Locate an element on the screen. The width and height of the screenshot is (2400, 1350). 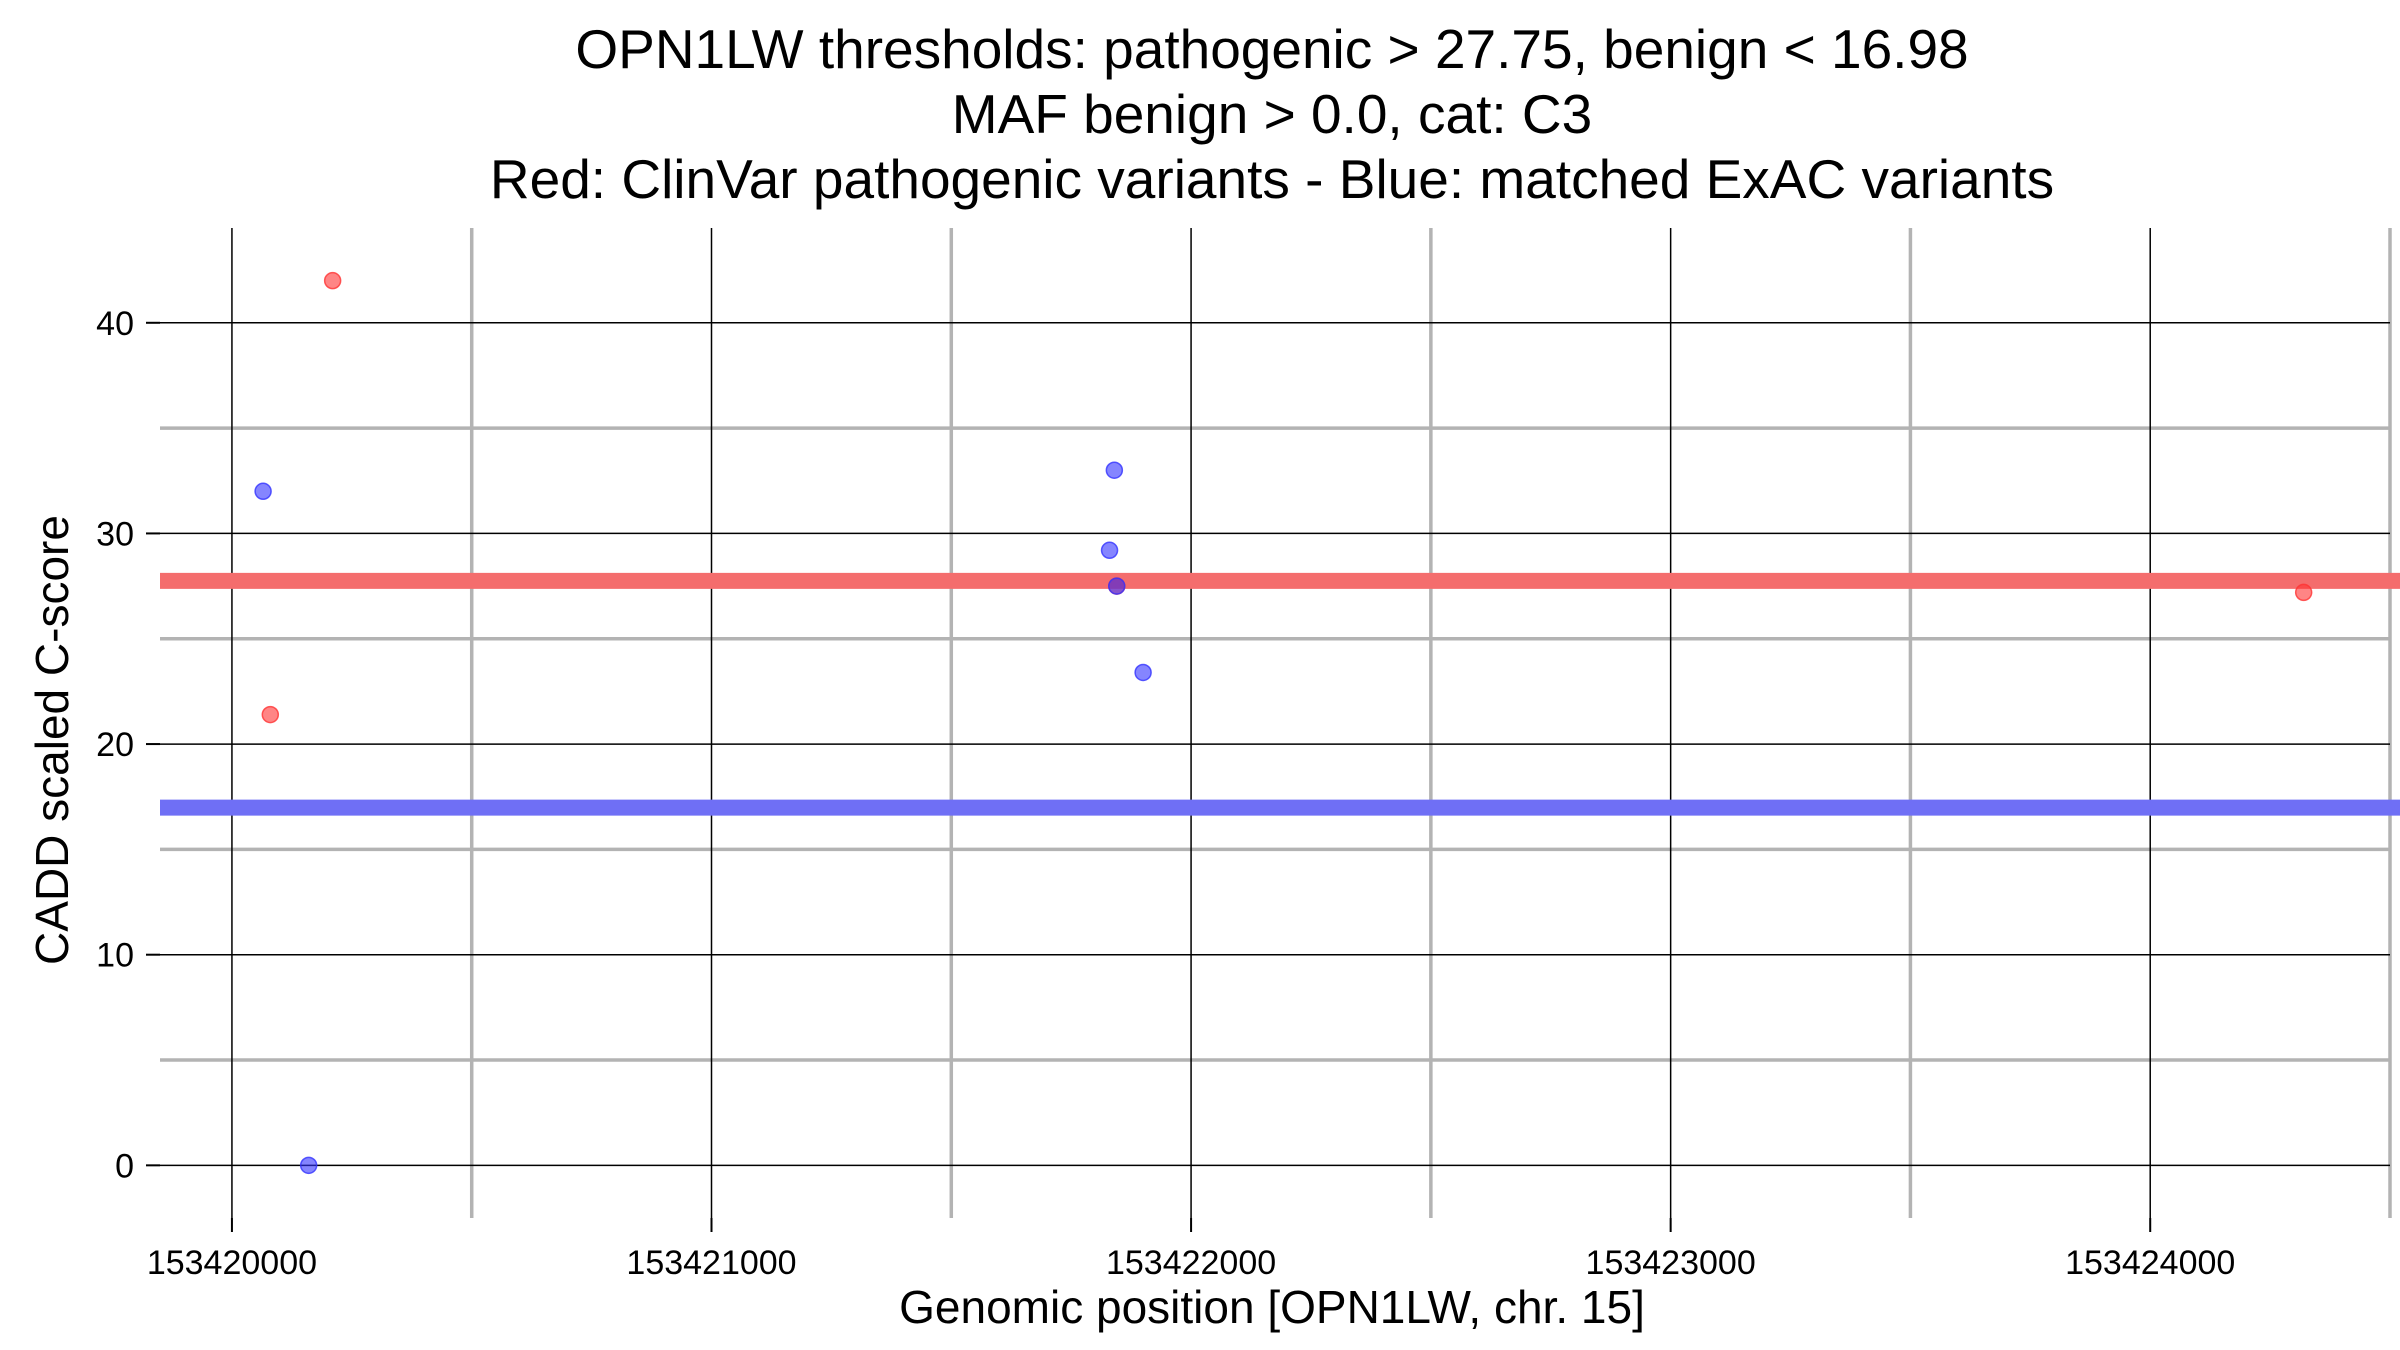
y-tick-label-3: 30 is located at coordinates (115, 534).